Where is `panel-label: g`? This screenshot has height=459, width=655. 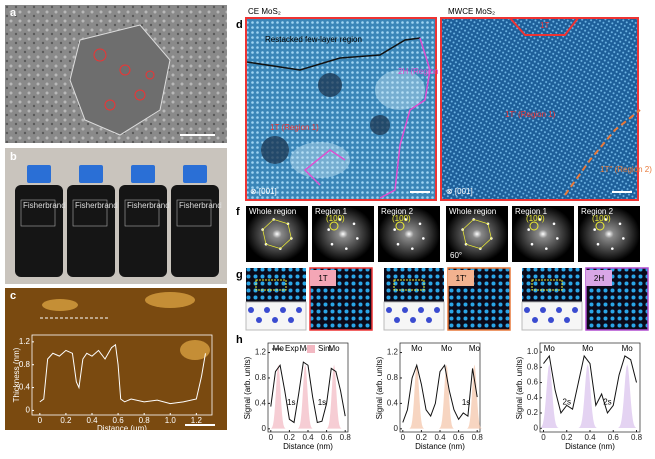 panel-label: g is located at coordinates (239, 275).